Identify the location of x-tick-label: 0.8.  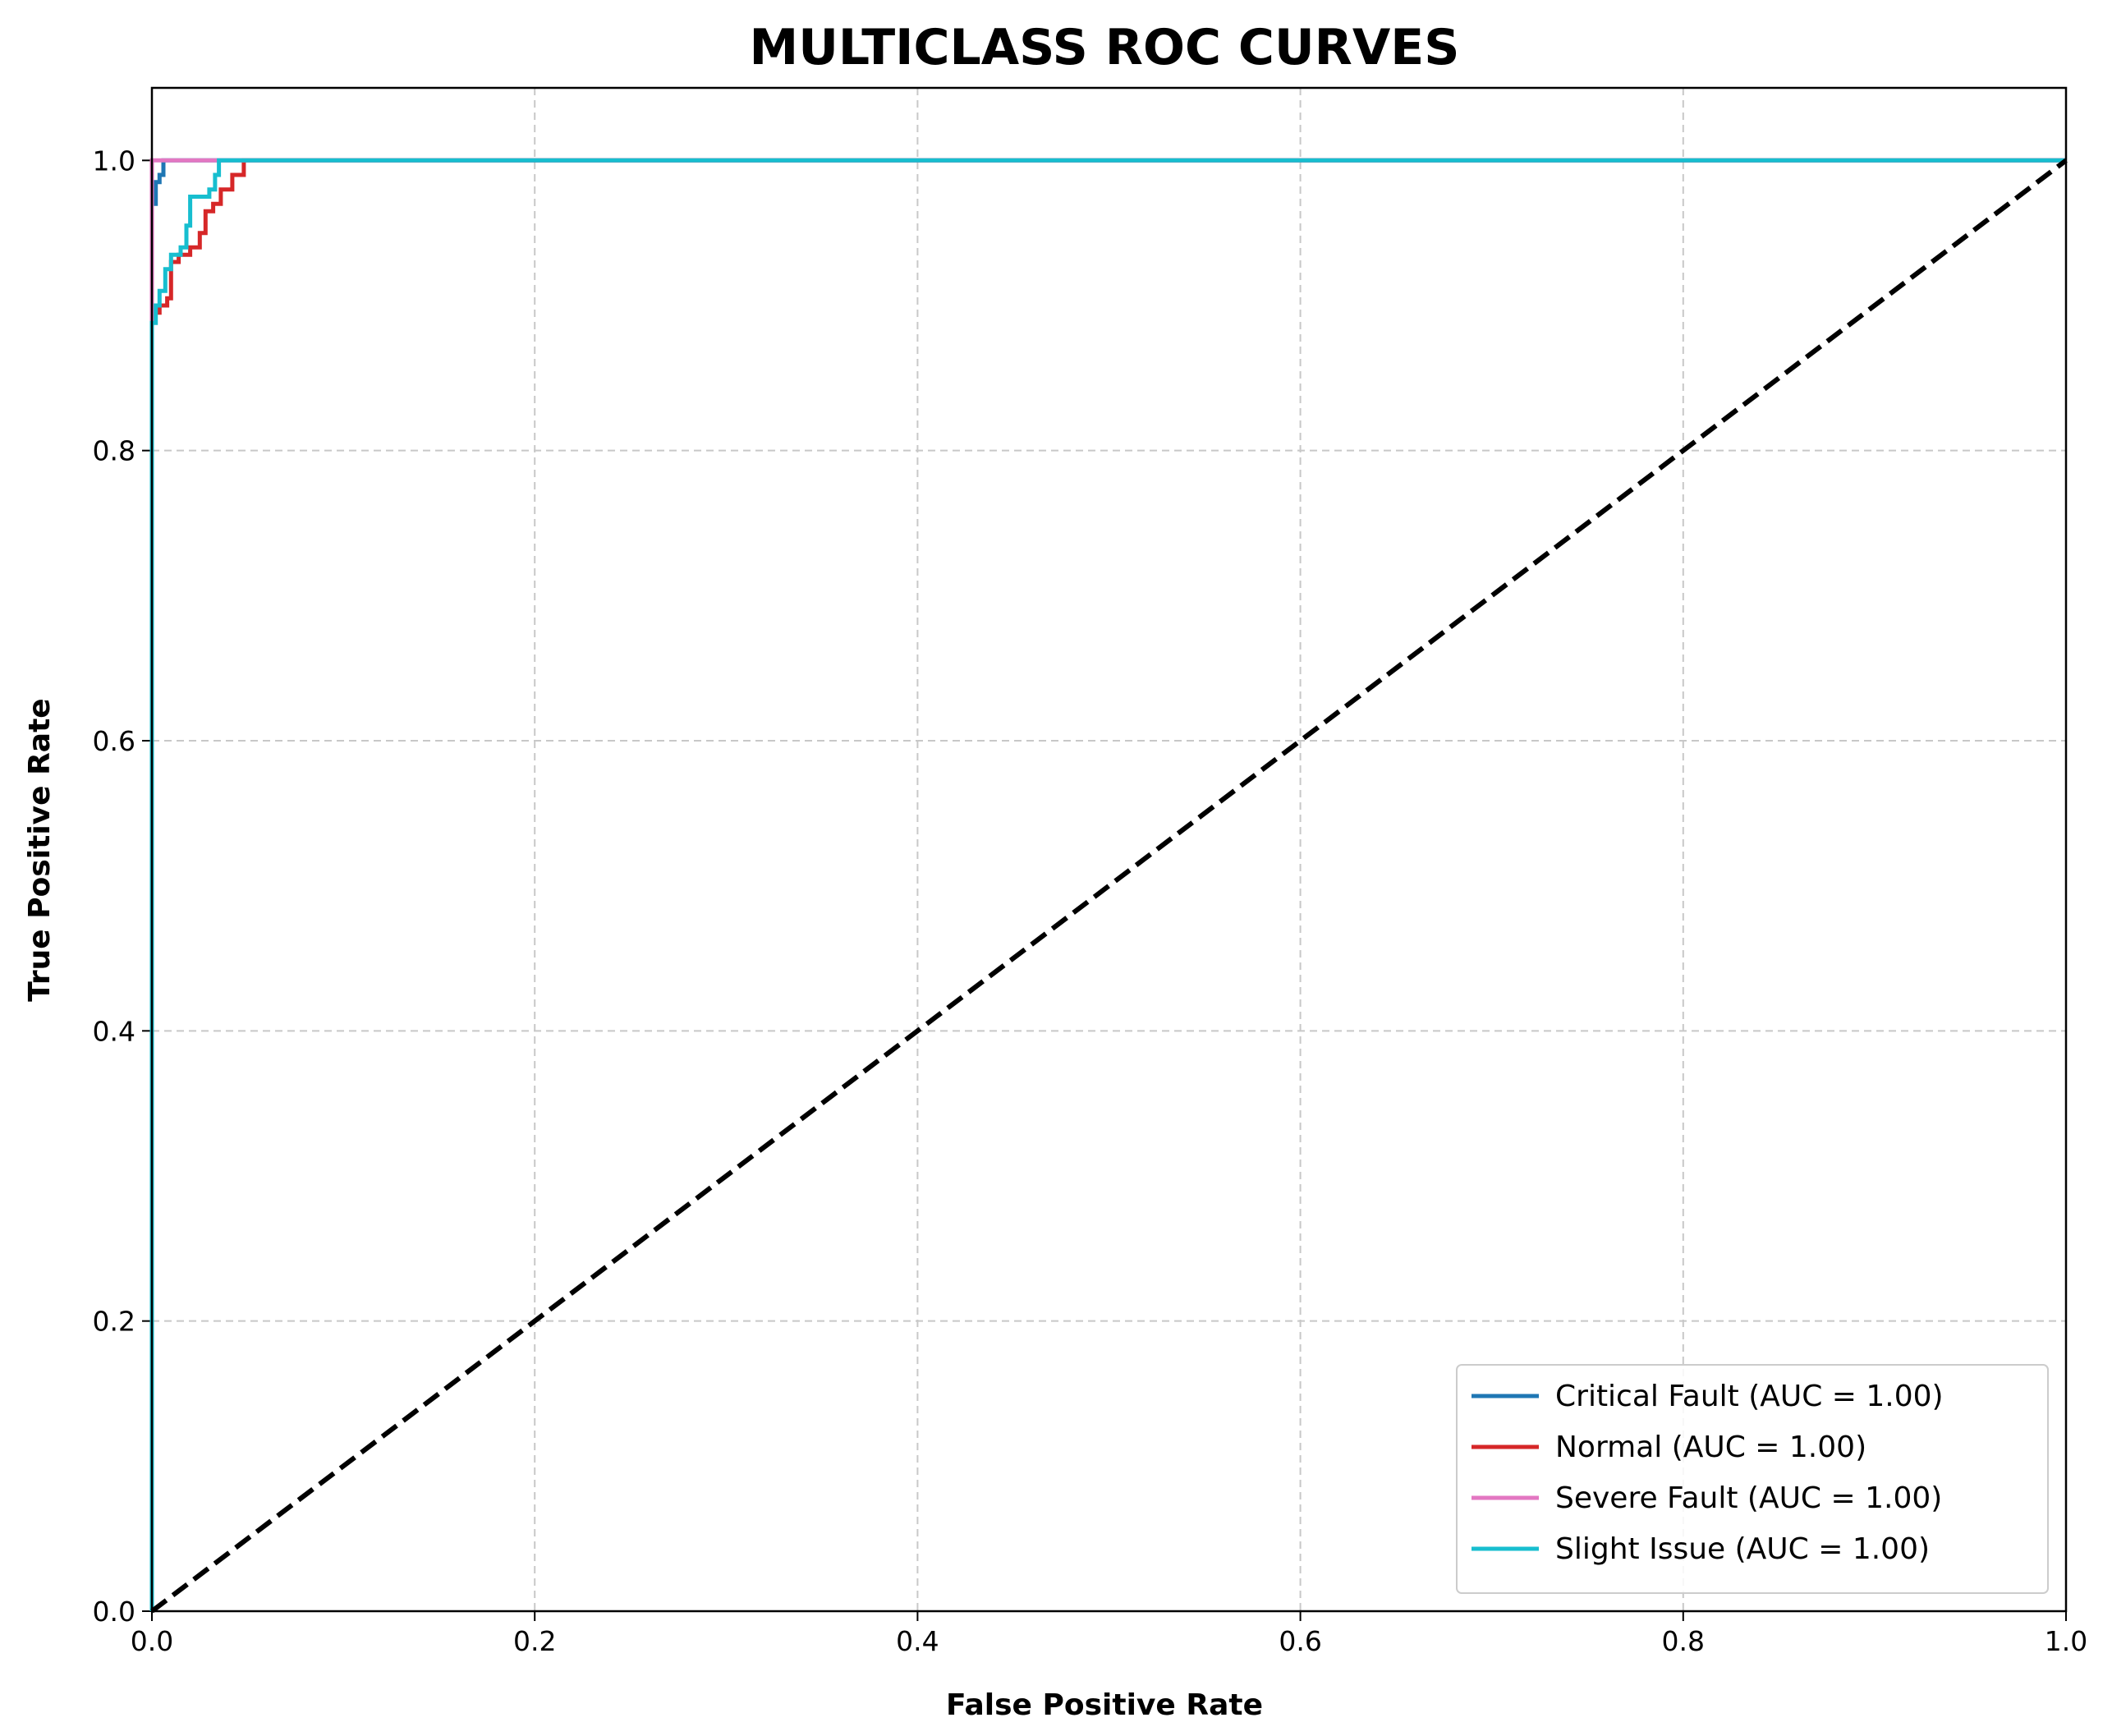
(1683, 1641).